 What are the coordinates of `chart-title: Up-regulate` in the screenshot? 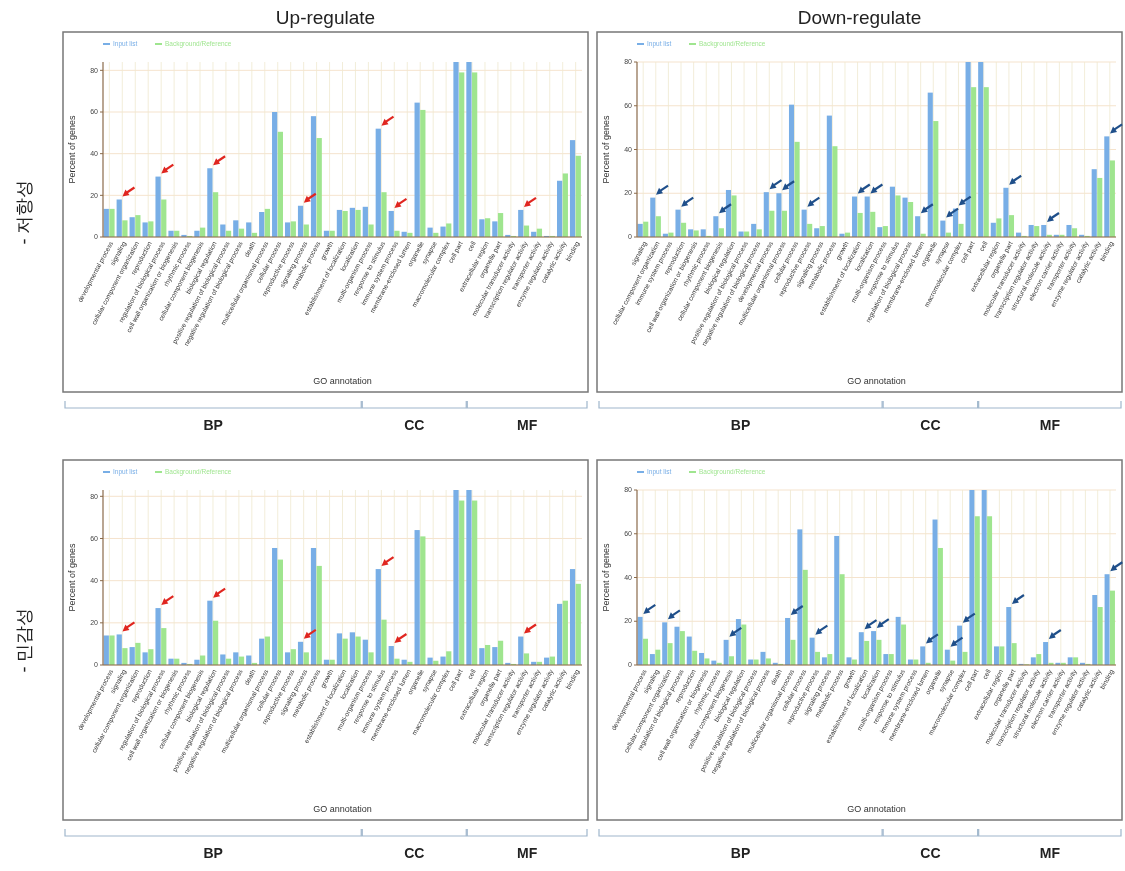 It's located at (325, 17).